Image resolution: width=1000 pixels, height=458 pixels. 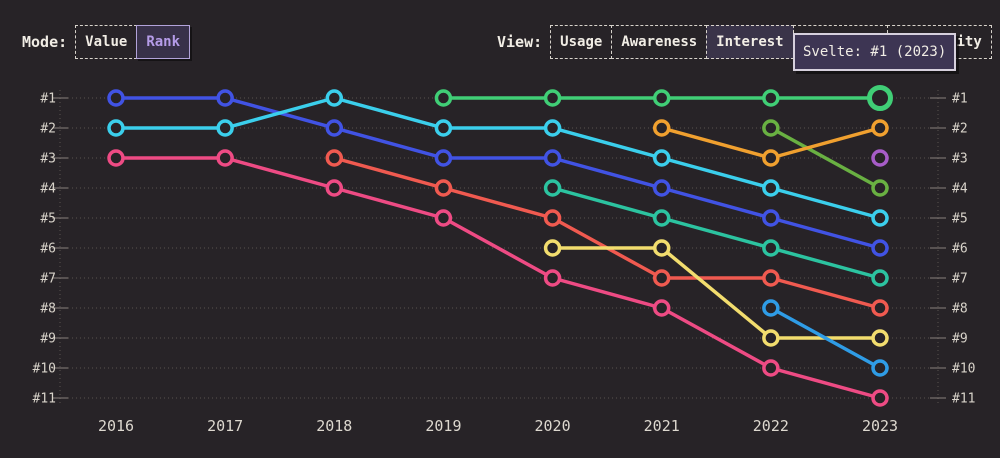 What do you see at coordinates (771, 188) in the screenshot?
I see `data-point-cyan-2022` at bounding box center [771, 188].